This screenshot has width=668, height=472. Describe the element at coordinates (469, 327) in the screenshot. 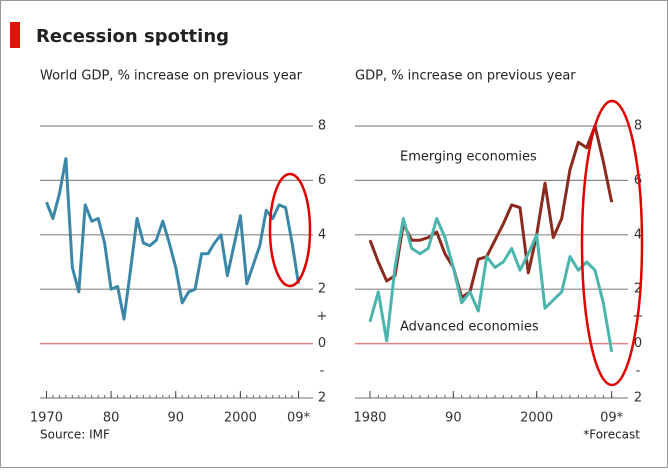

I see `series-label: Advanced economies` at that location.